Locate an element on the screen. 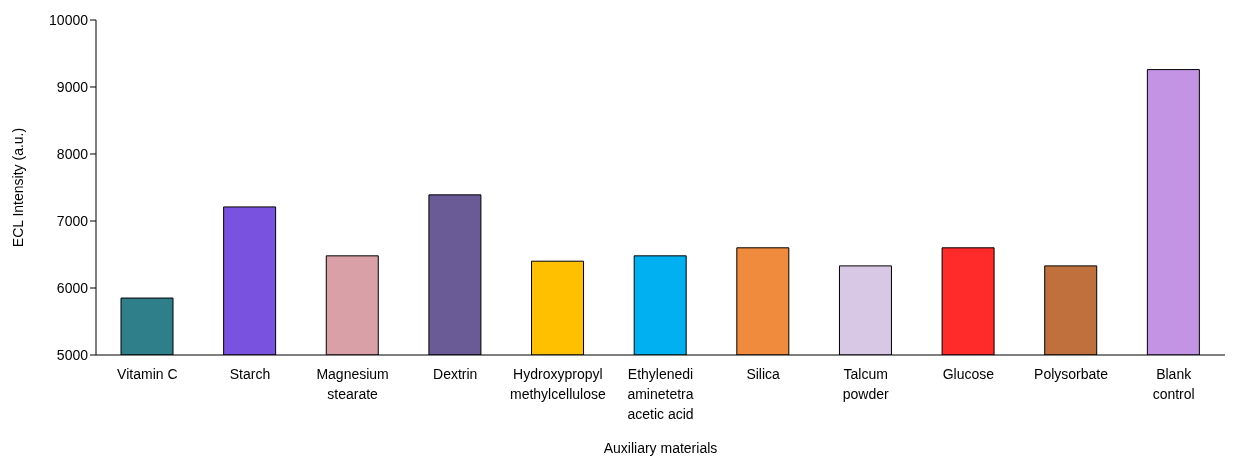 The width and height of the screenshot is (1233, 467). y-tick-label: 9000 is located at coordinates (72, 86).